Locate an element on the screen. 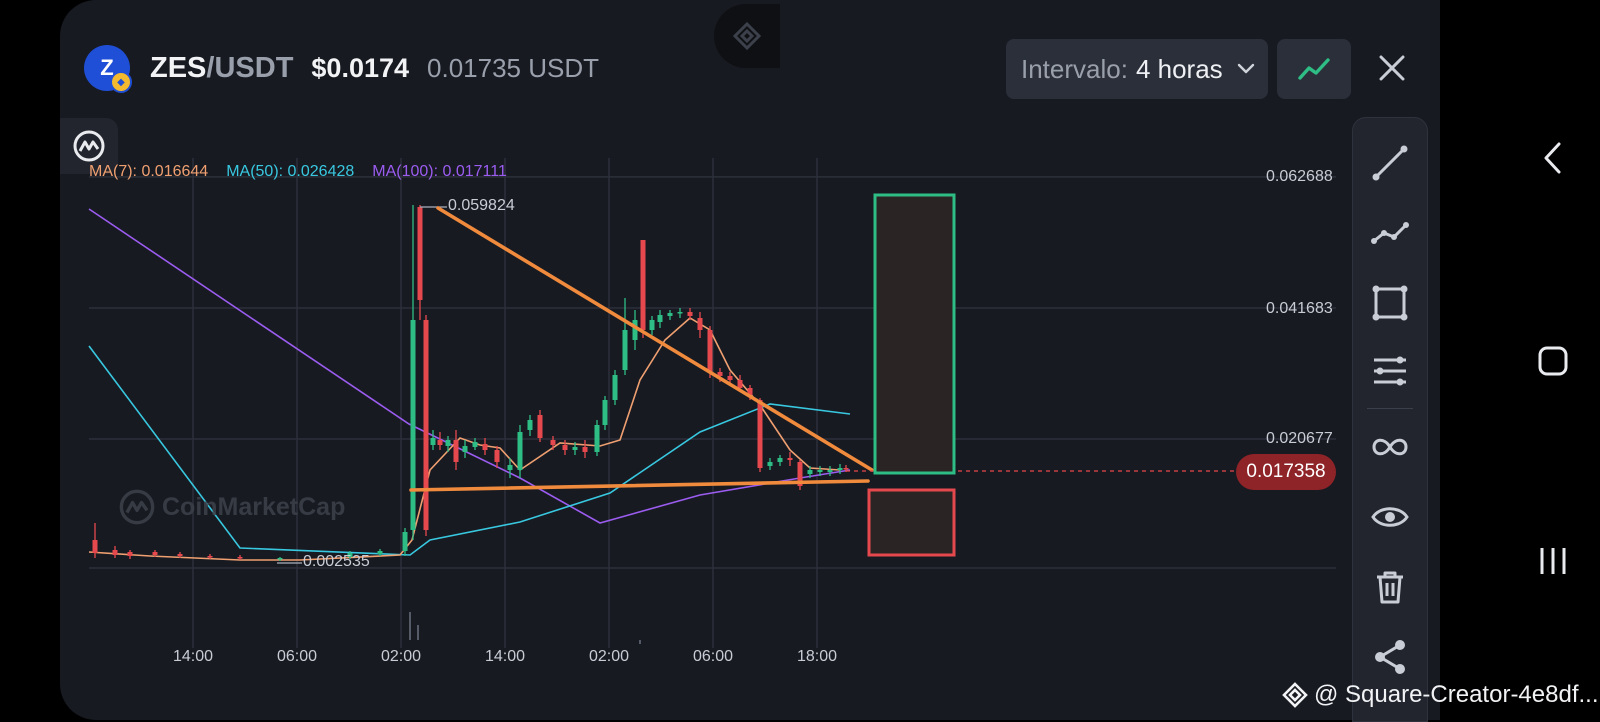  trend-line-tool is located at coordinates (1390, 163).